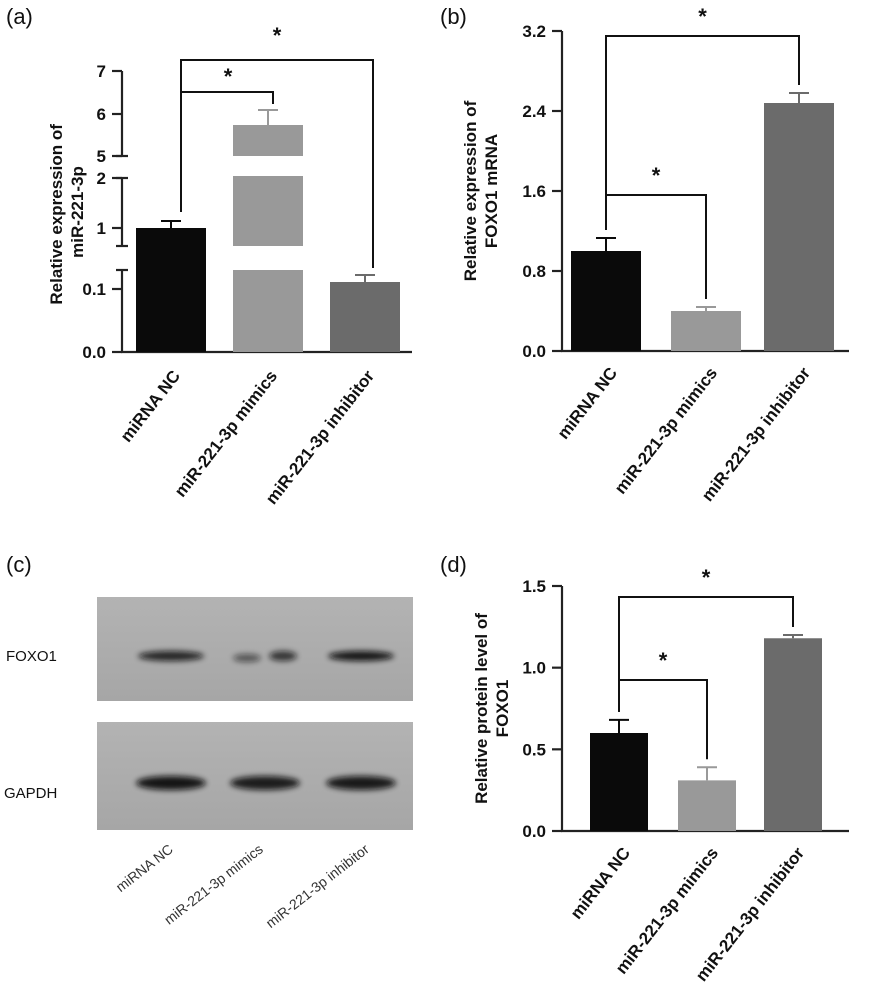 This screenshot has width=870, height=1002. I want to click on error-bar-inhibitor, so click(365, 278).